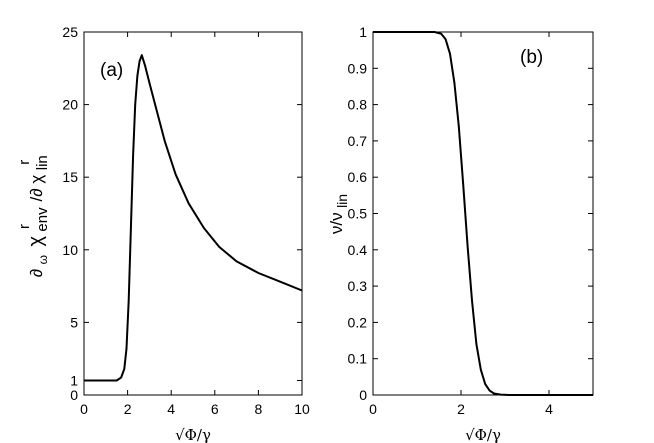  What do you see at coordinates (70, 105) in the screenshot?
I see `panel-a-ytick-label-5: 20` at bounding box center [70, 105].